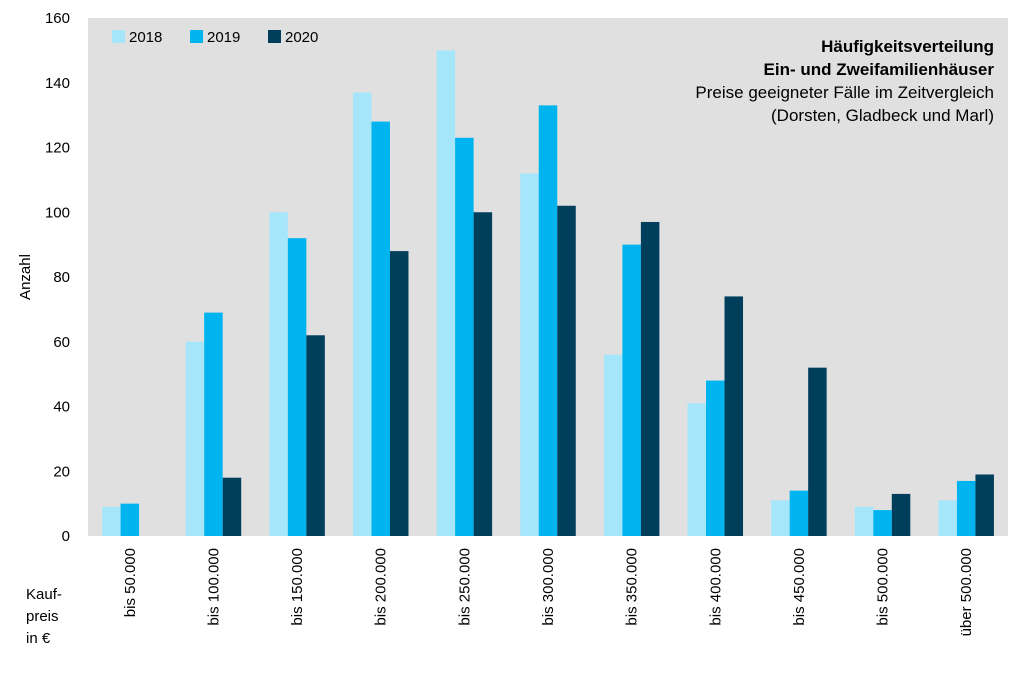 The height and width of the screenshot is (688, 1024). Describe the element at coordinates (61, 407) in the screenshot. I see `y-tick-label: 40` at that location.